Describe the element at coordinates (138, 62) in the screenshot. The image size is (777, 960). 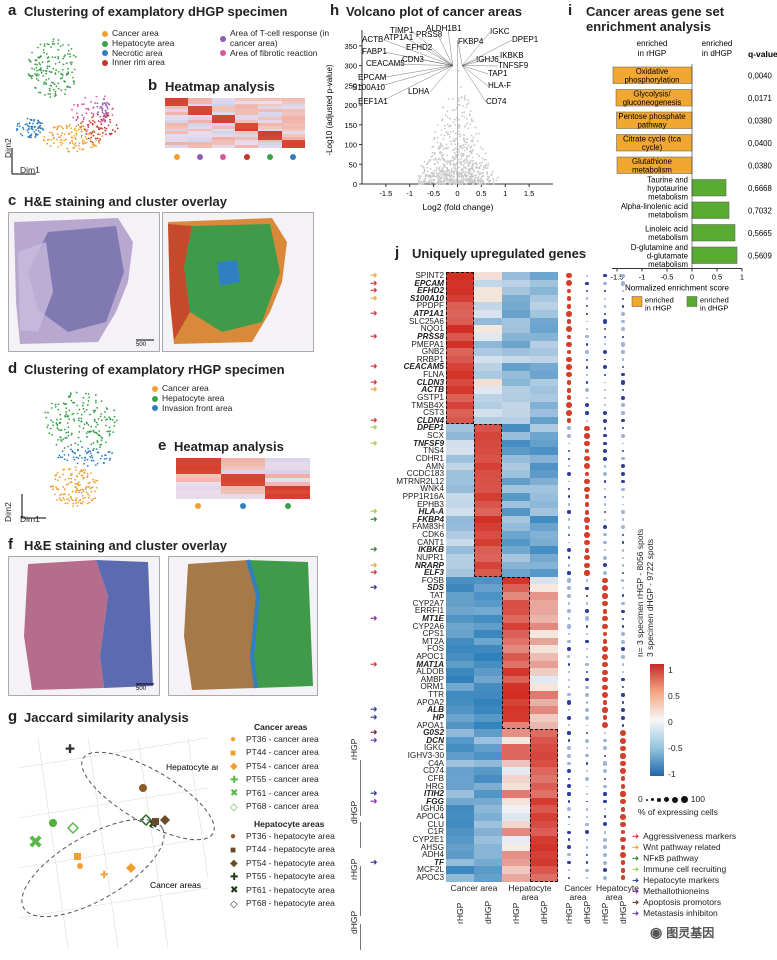
I see `legend-label: Inner rim area` at that location.